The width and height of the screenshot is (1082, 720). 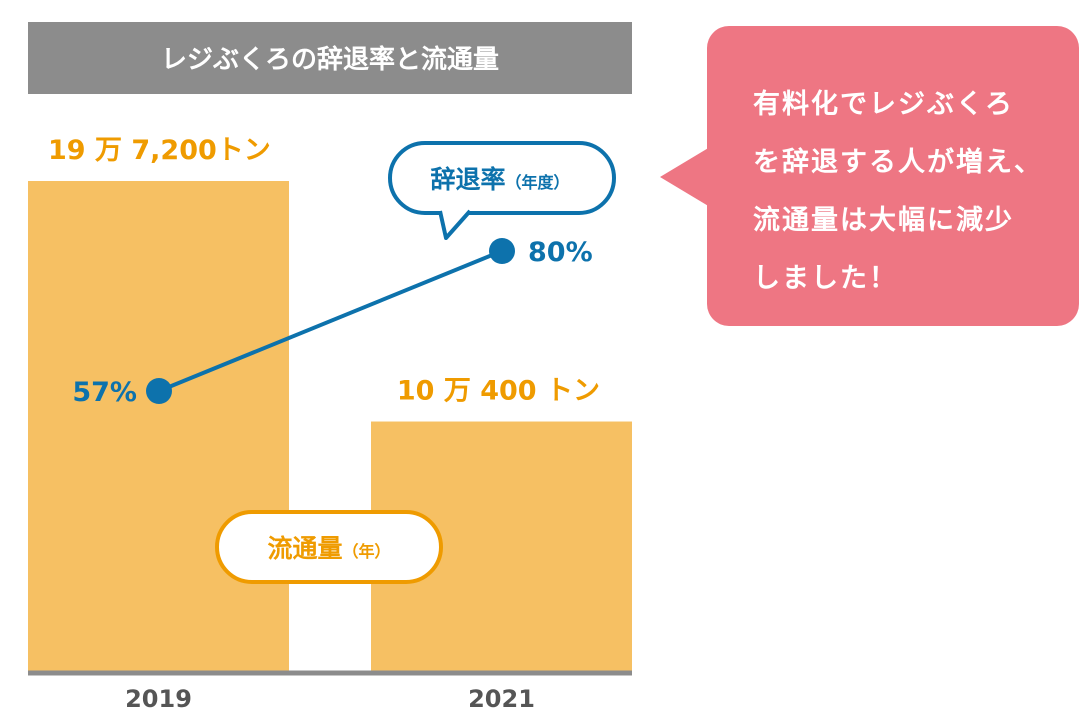 I want to click on bar-legend-bubble-shape, so click(x=329, y=547).